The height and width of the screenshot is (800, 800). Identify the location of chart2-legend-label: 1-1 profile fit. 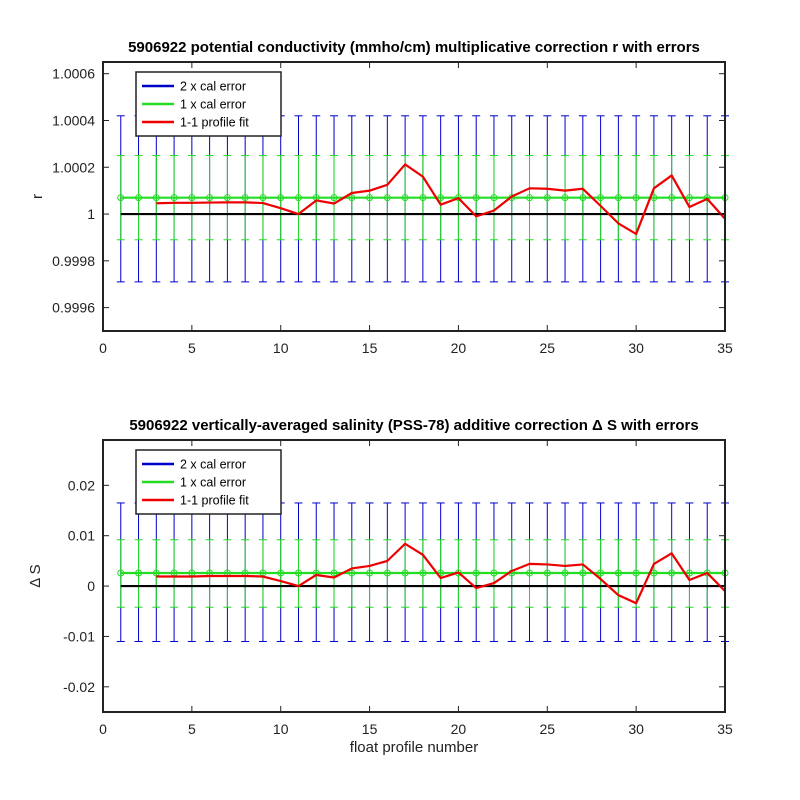
(214, 501).